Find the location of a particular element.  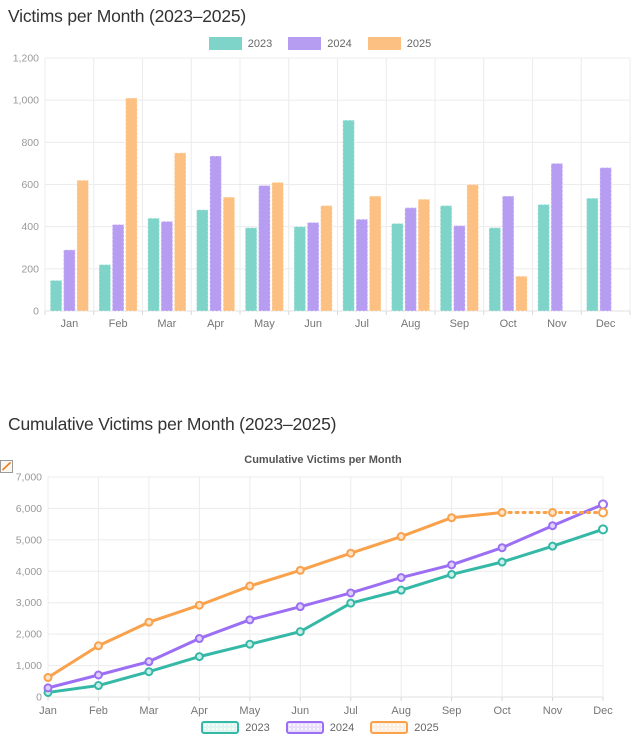

bar-2023-Aug is located at coordinates (397, 267).